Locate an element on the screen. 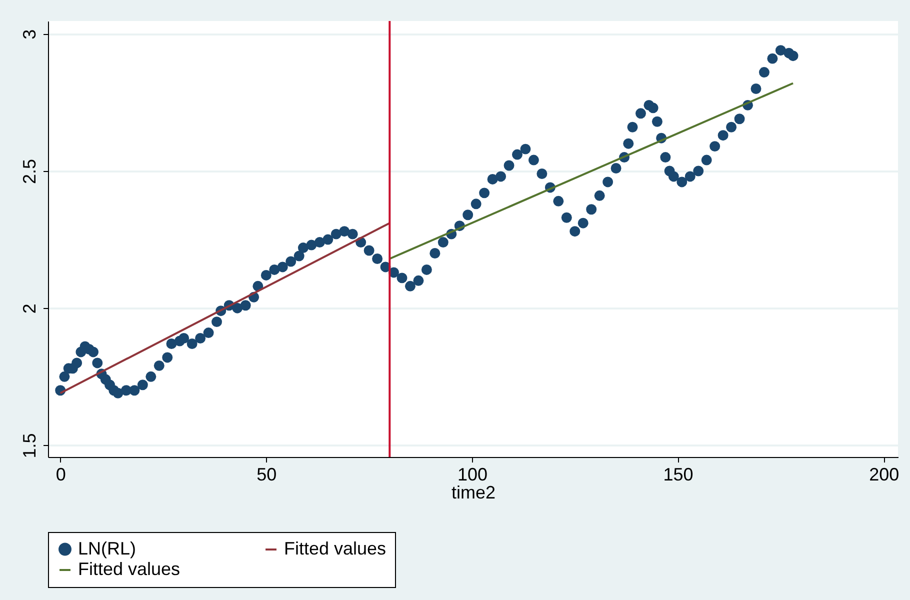 The image size is (910, 600). y-tick-label: 1.5 is located at coordinates (30, 445).